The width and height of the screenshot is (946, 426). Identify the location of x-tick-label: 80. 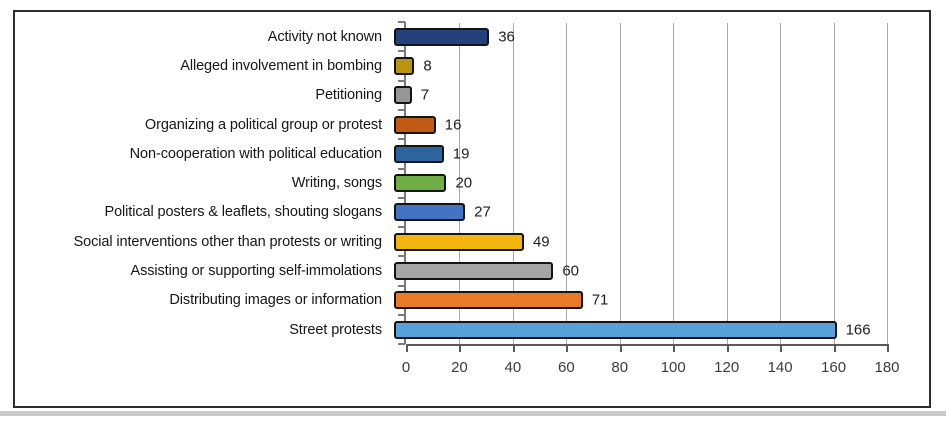
(620, 367).